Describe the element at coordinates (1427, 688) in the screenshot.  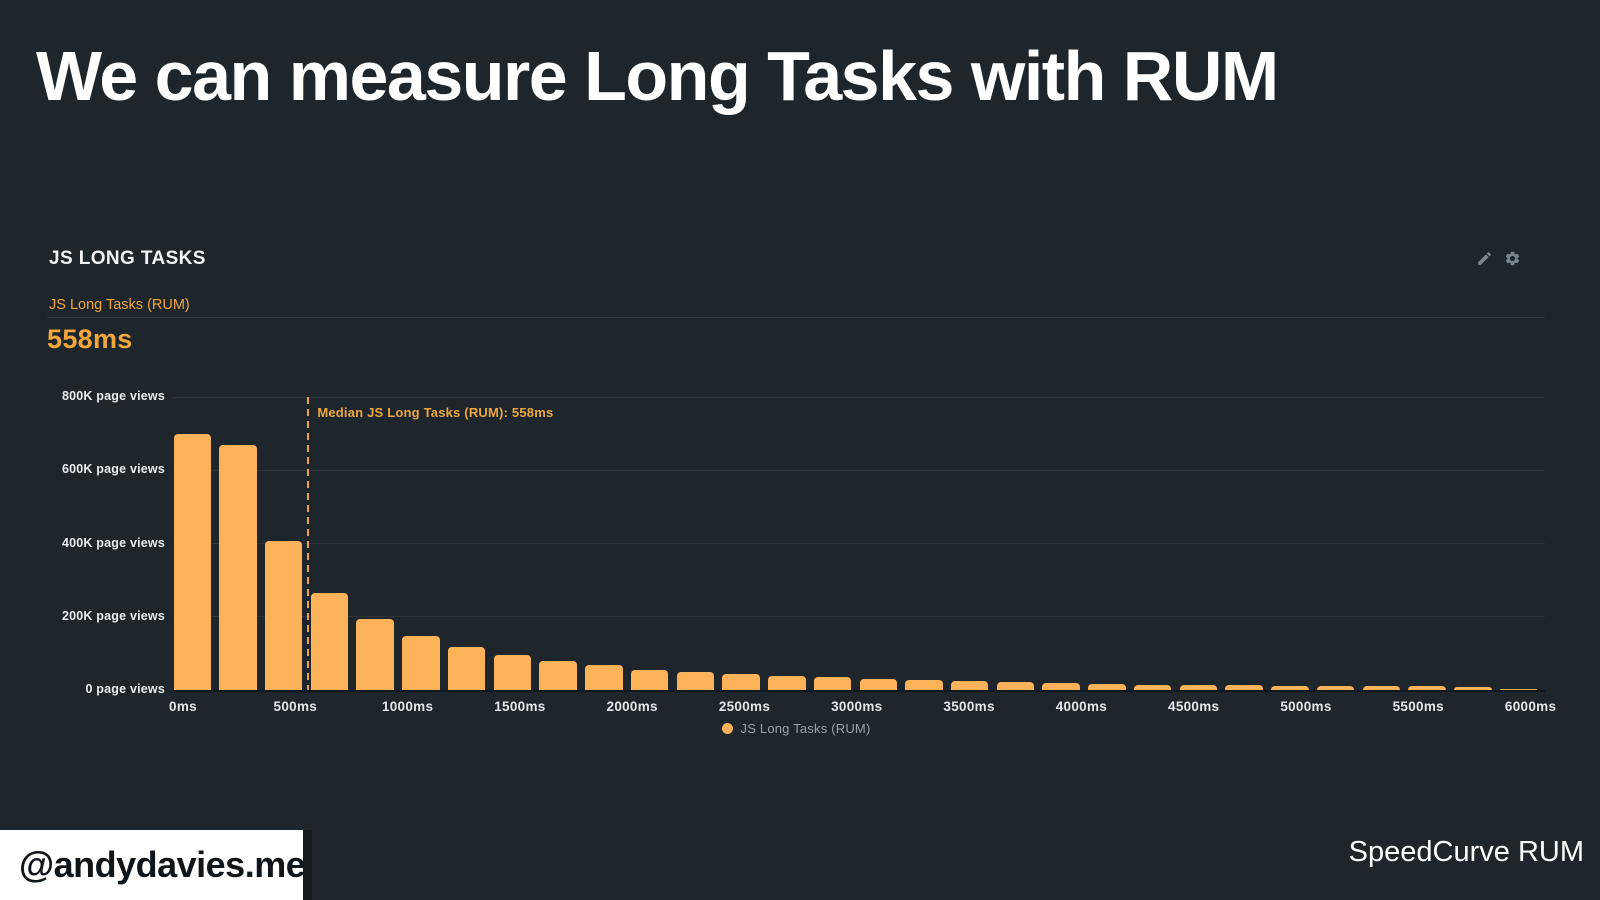
I see `bar-5400ms` at that location.